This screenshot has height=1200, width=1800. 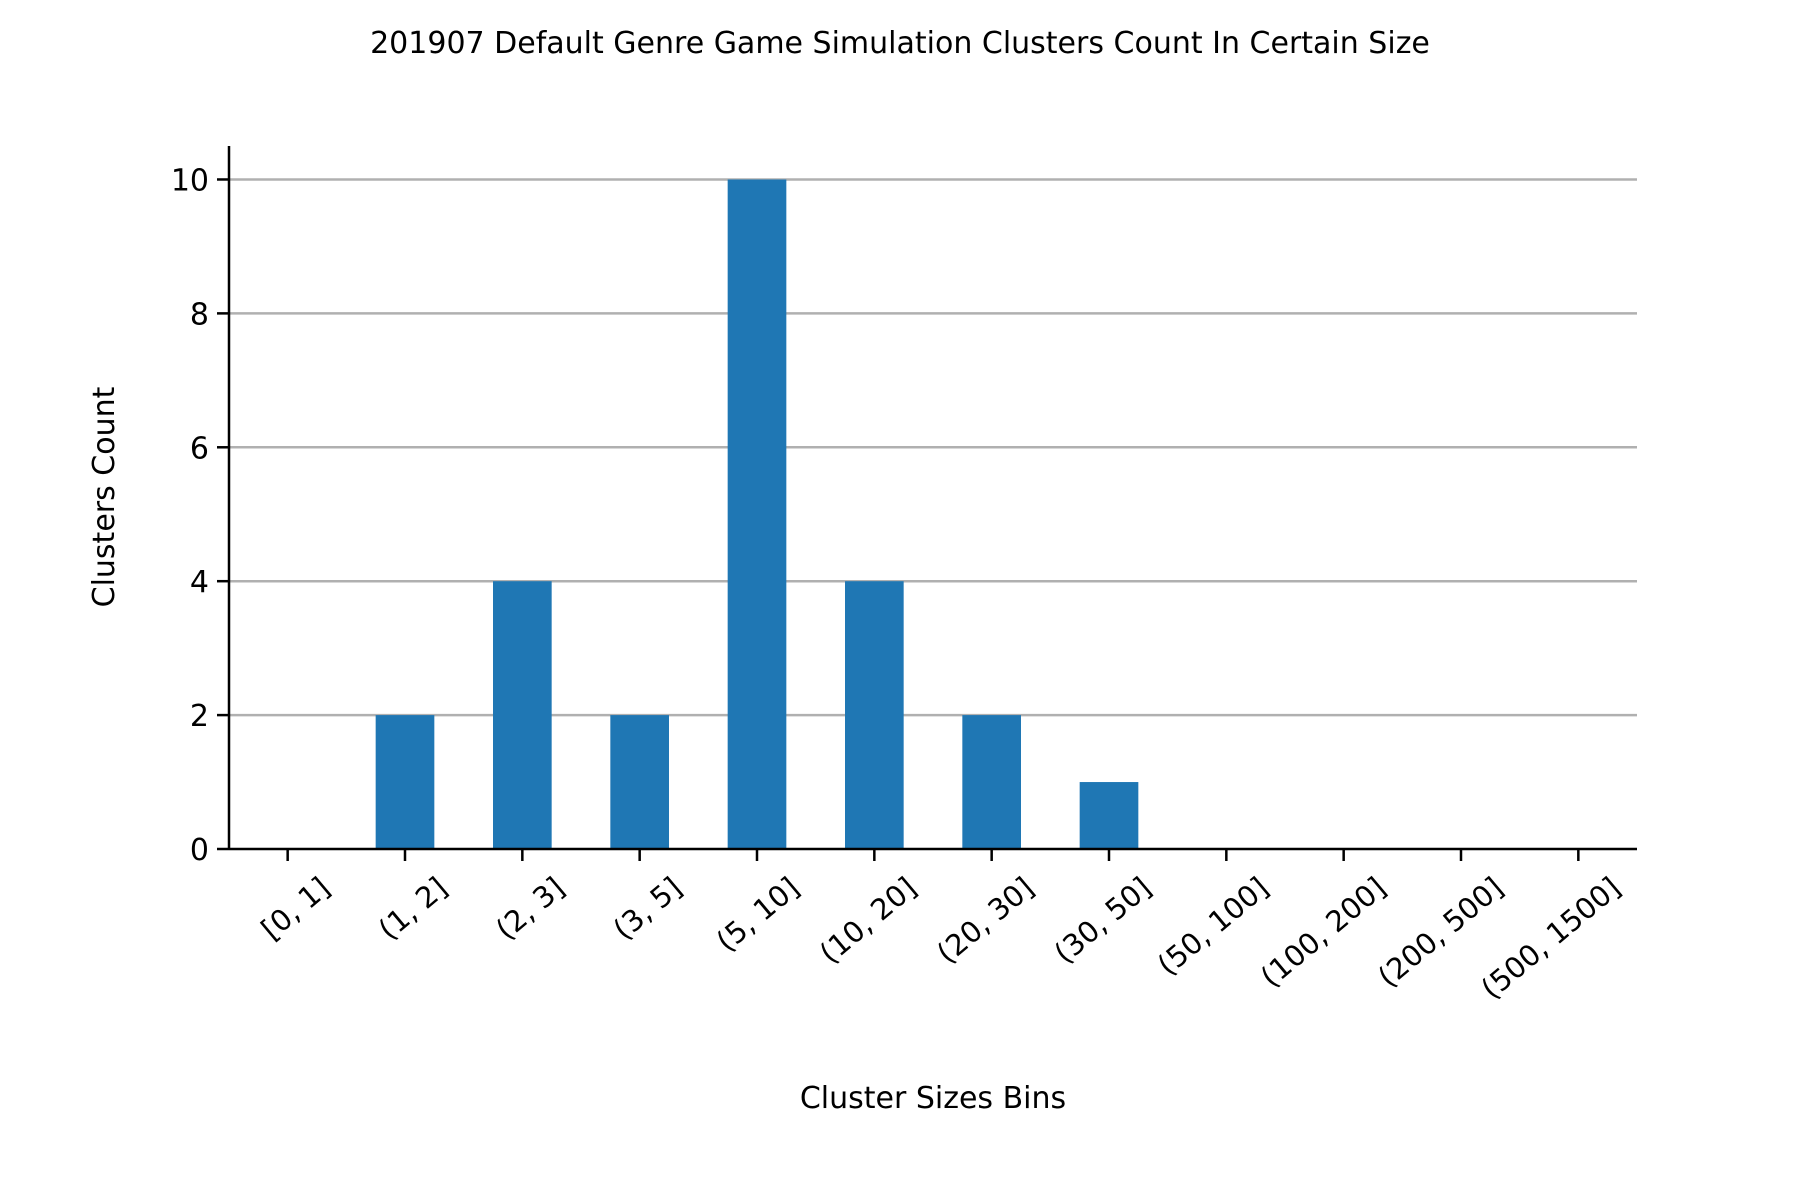 I want to click on x-tick-label: (20, 30], so click(x=985, y=920).